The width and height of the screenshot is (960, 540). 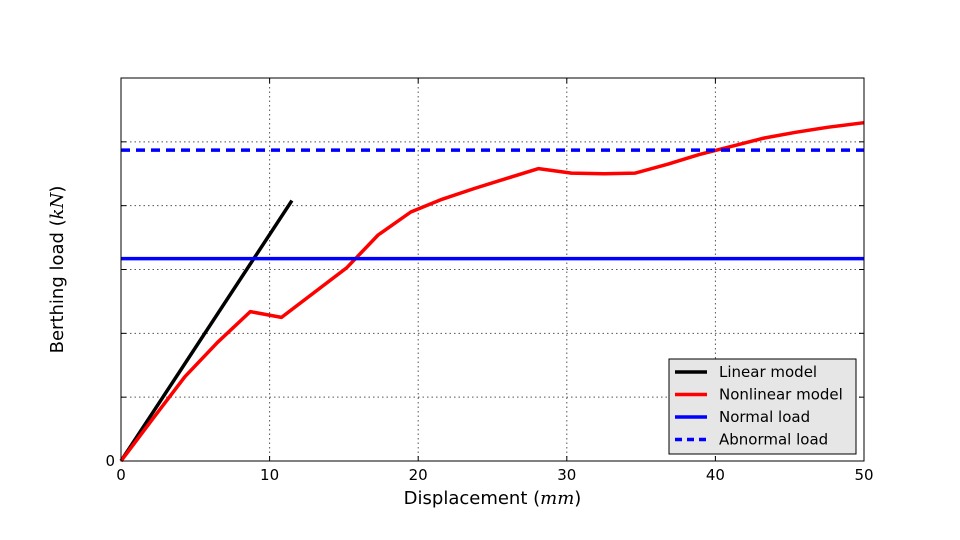 I want to click on x-tick-label: 30, so click(x=566, y=475).